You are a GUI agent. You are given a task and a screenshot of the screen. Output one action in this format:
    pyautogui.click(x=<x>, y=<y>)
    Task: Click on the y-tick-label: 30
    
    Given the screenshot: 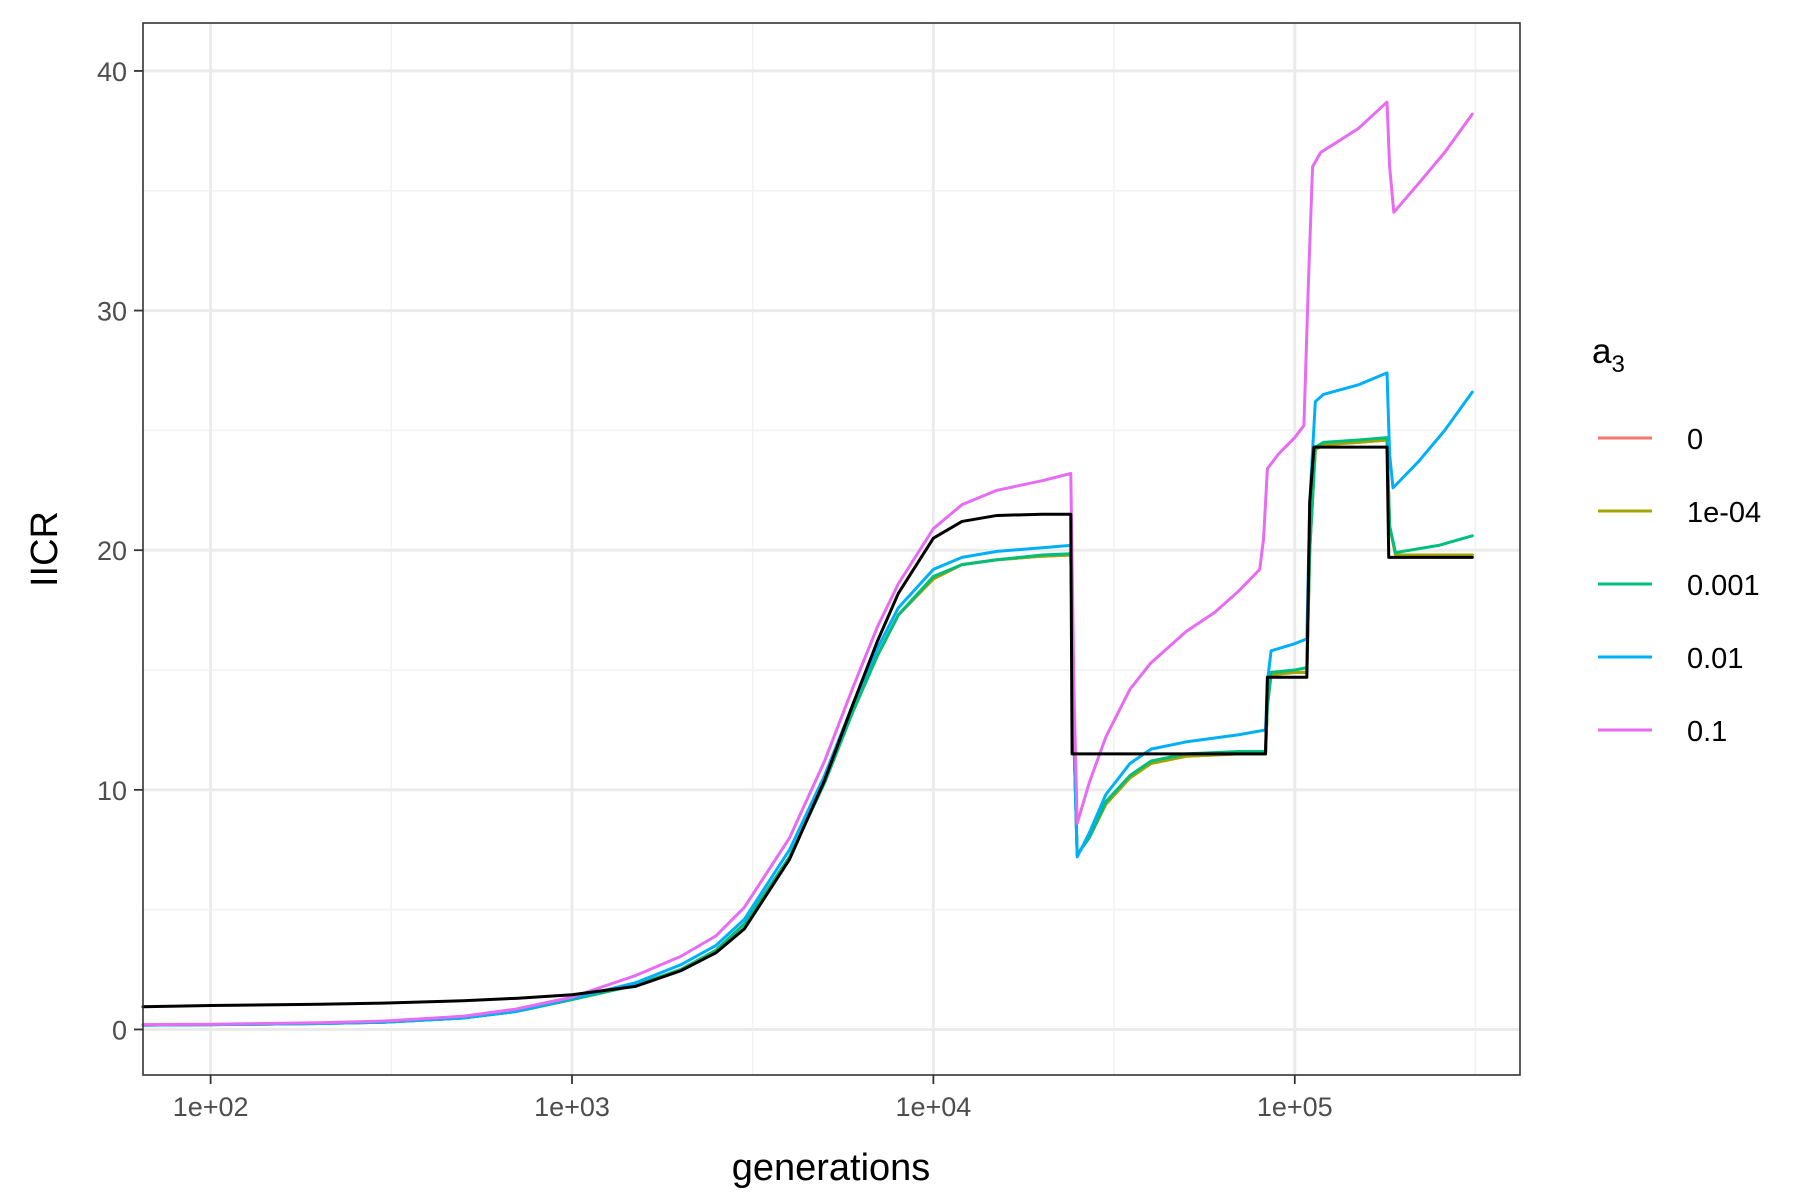 What is the action you would take?
    pyautogui.click(x=112, y=312)
    